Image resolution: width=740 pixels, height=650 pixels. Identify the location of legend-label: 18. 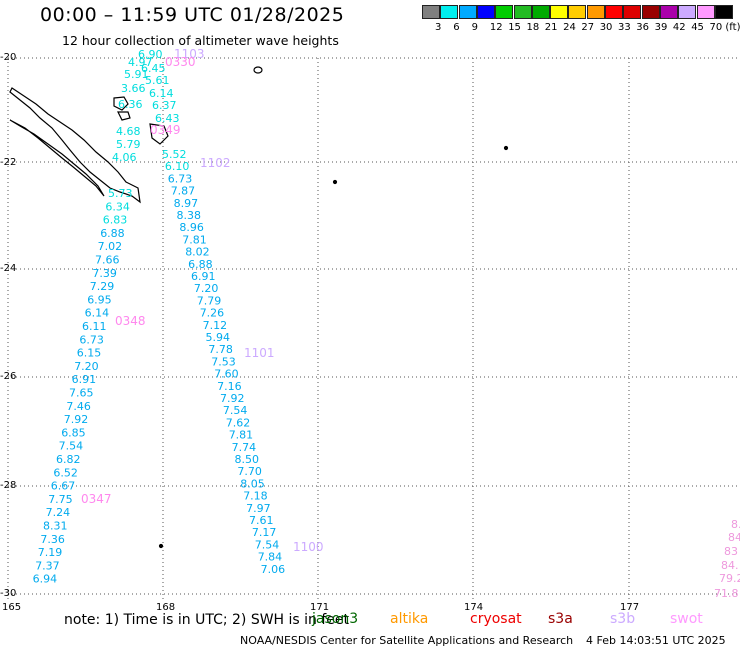
(533, 27).